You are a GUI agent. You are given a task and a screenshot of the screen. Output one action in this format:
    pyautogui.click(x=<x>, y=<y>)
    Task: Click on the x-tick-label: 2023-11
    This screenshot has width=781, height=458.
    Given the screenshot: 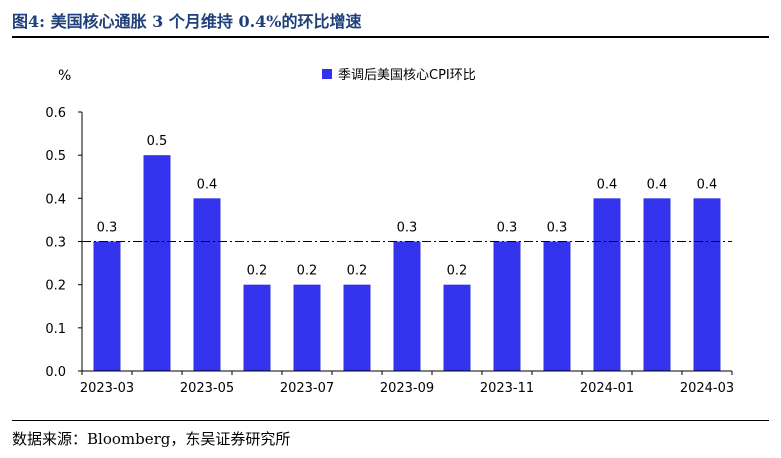 What is the action you would take?
    pyautogui.click(x=507, y=388)
    